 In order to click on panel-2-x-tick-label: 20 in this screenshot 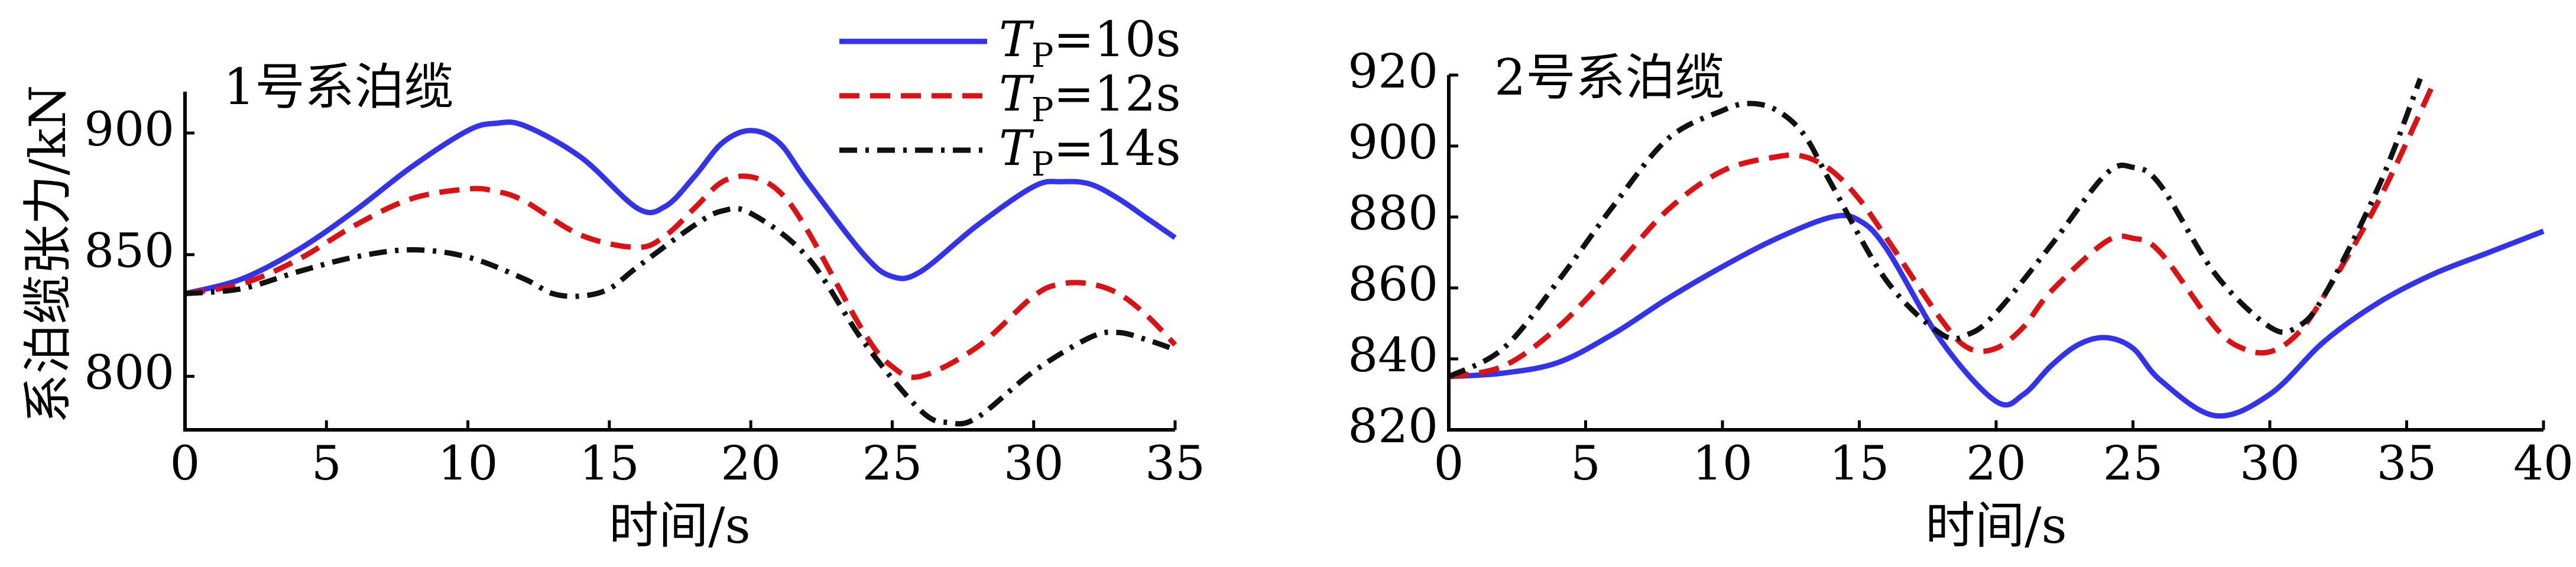, I will do `click(1996, 464)`.